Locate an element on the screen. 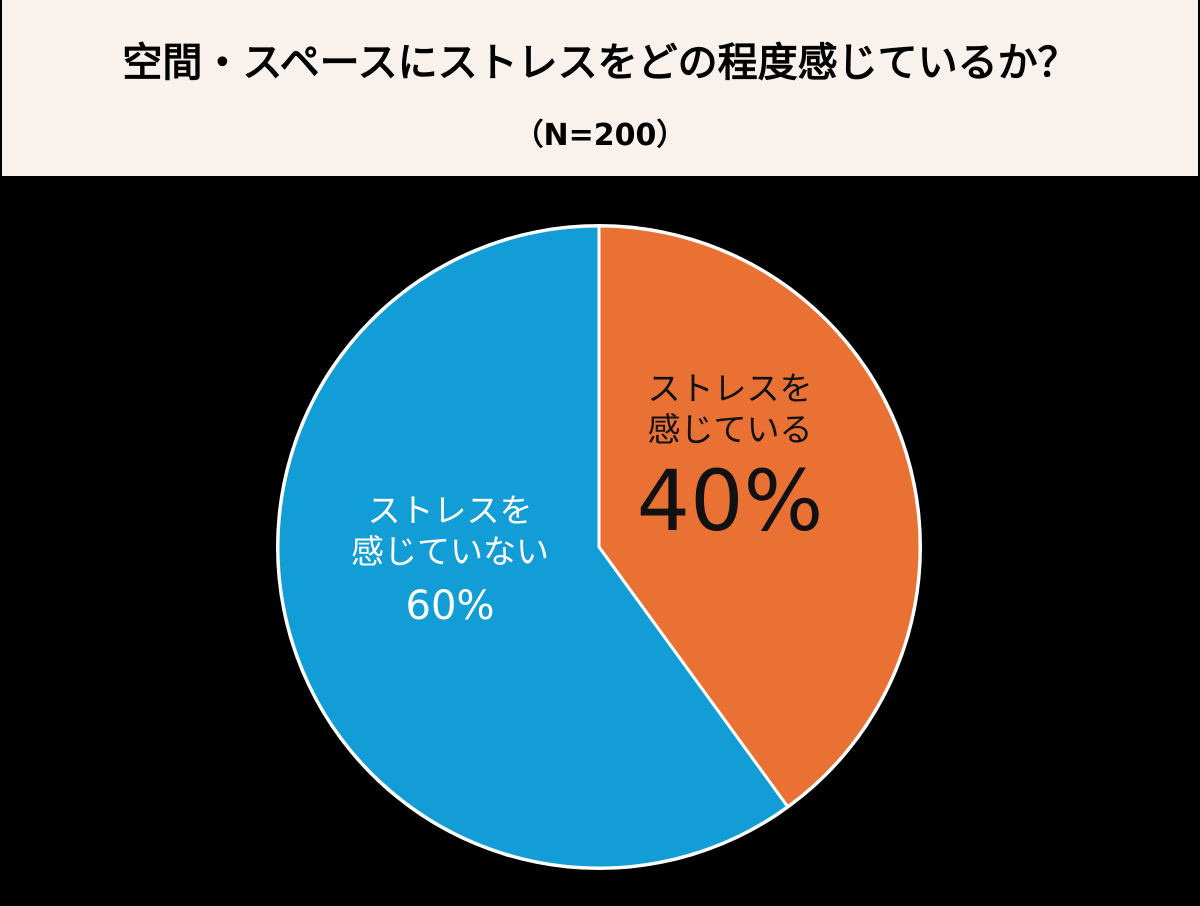  slice-percent: 60% is located at coordinates (450, 605).